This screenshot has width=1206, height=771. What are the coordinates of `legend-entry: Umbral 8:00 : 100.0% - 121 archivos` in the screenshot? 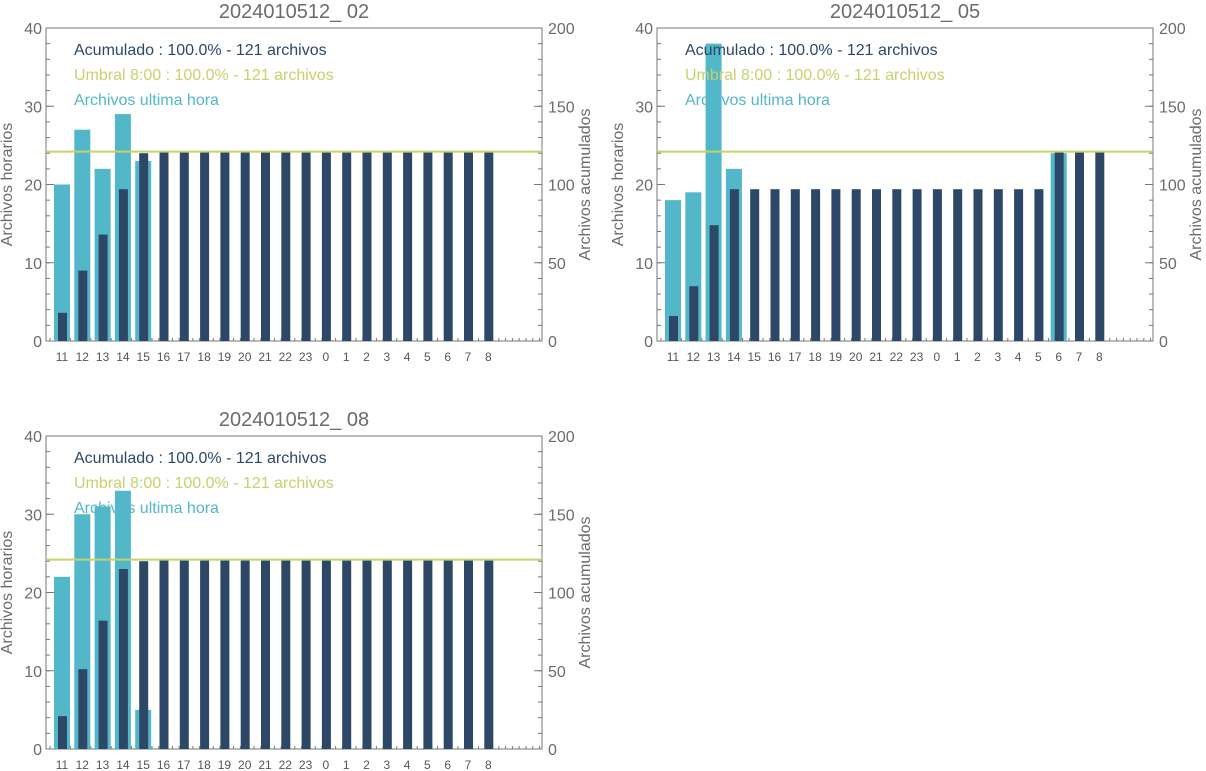 It's located at (204, 483).